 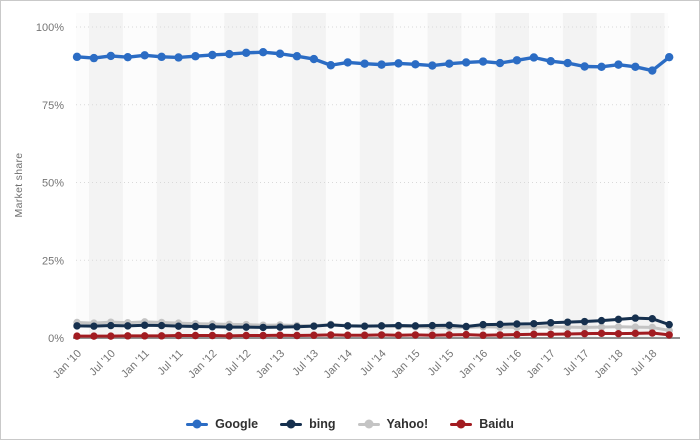 I want to click on legend-item-yahoo: Yahoo!, so click(x=392, y=424).